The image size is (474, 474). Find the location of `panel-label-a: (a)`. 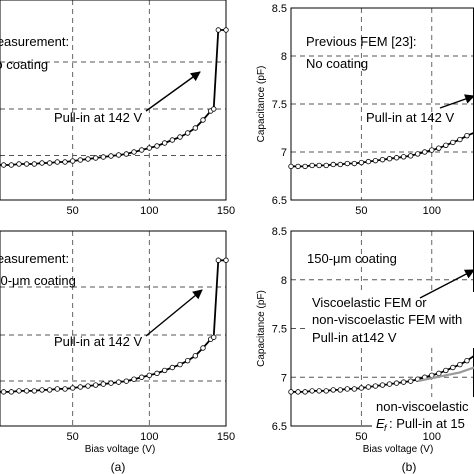

panel-label-a: (a) is located at coordinates (118, 467).